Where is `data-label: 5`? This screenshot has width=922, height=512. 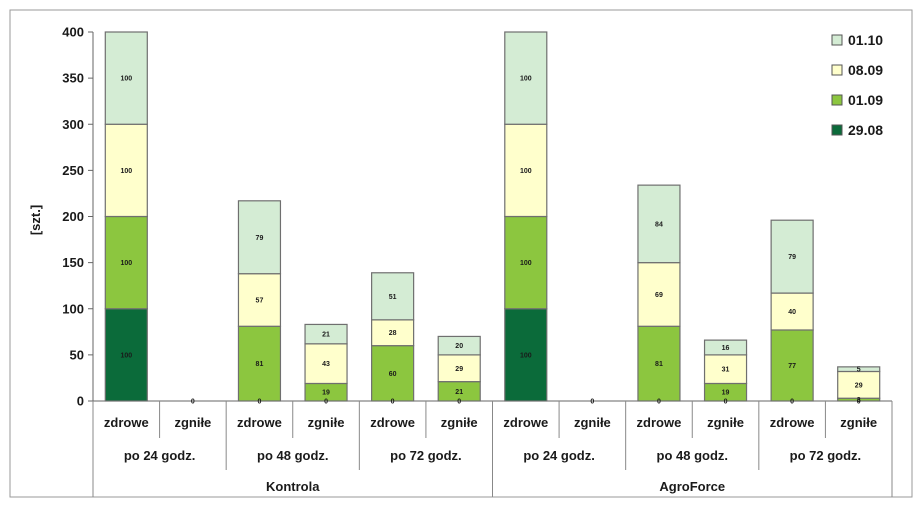
data-label: 5 is located at coordinates (859, 370).